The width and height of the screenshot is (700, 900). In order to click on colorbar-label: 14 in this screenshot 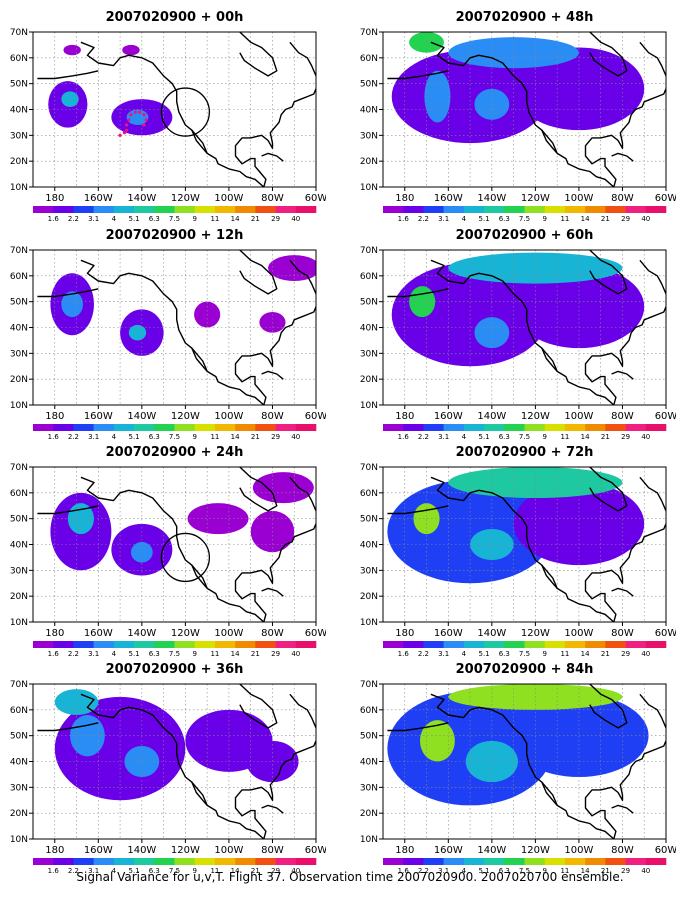, I will do `click(235, 219)`.